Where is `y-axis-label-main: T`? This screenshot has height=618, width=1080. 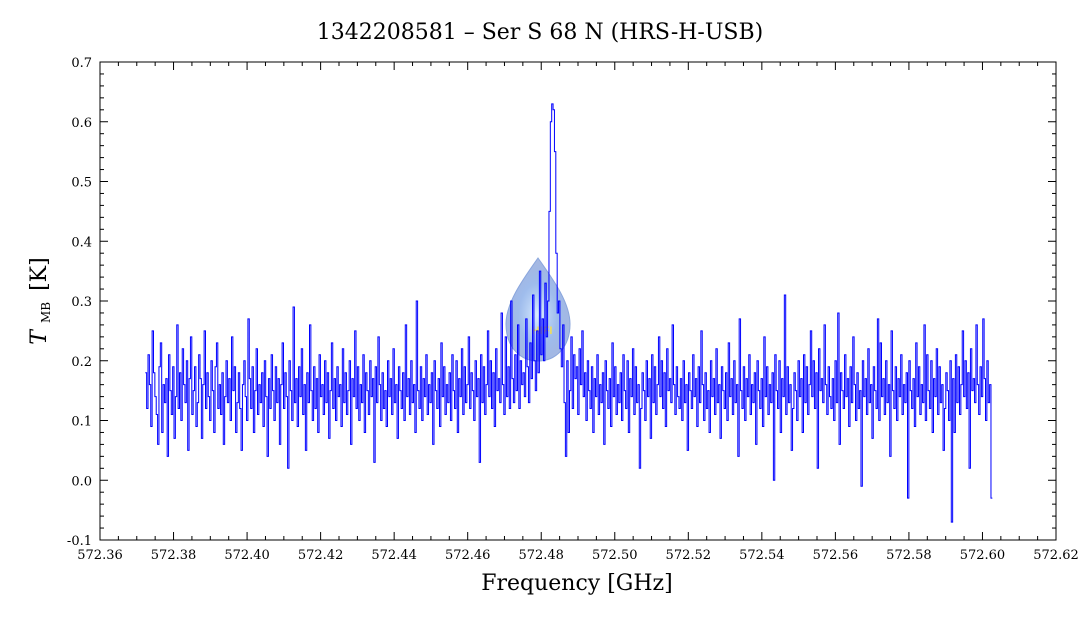
y-axis-label-main: T is located at coordinates (39, 336).